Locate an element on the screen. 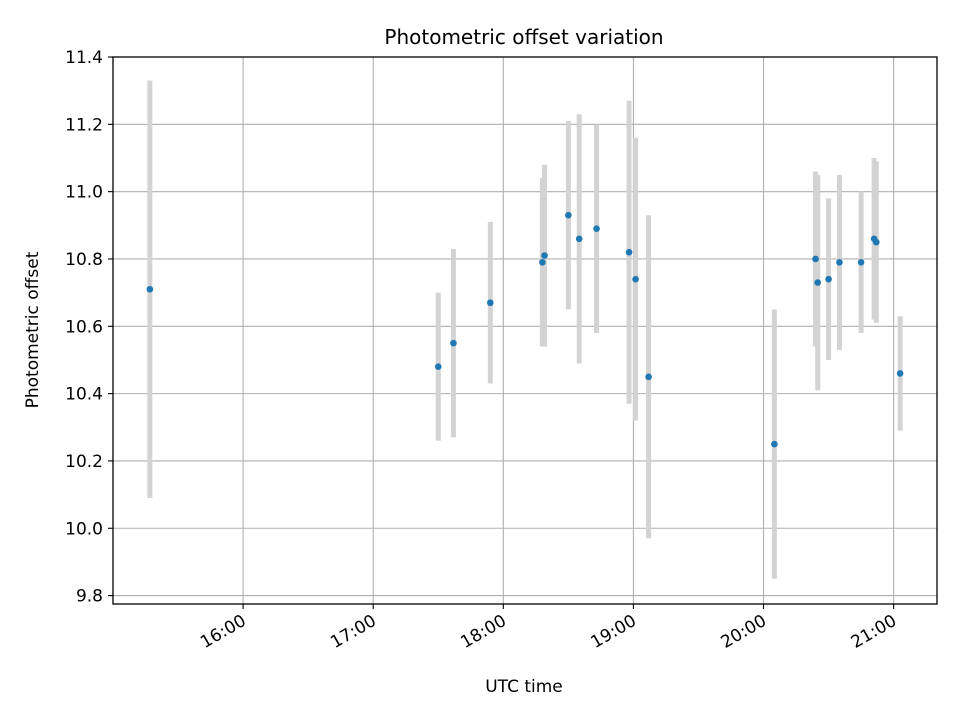  y-tick-label: 10.4 is located at coordinates (84, 395).